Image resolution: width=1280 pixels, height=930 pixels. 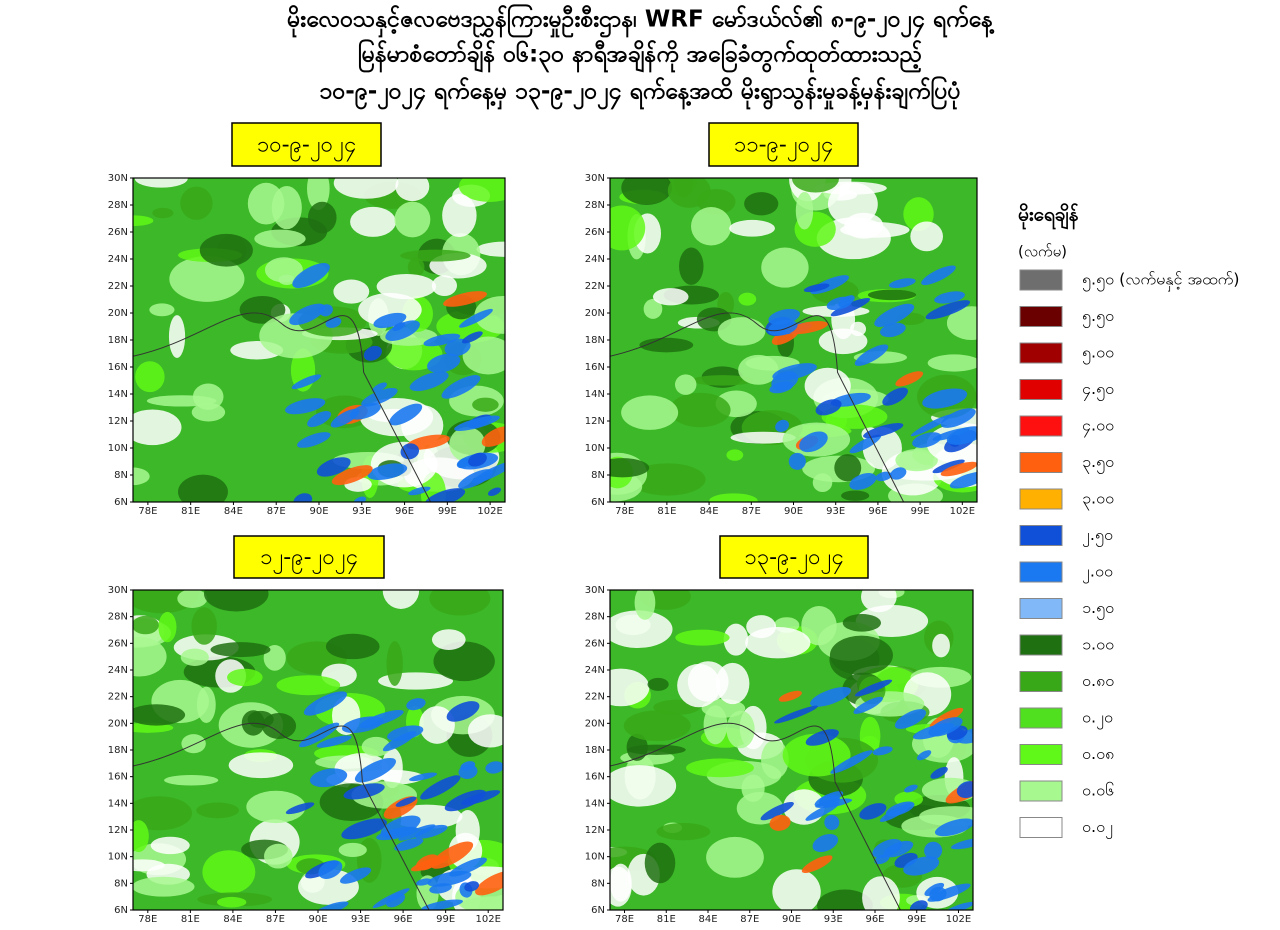 I want to click on lat-label: 8N, so click(x=598, y=883).